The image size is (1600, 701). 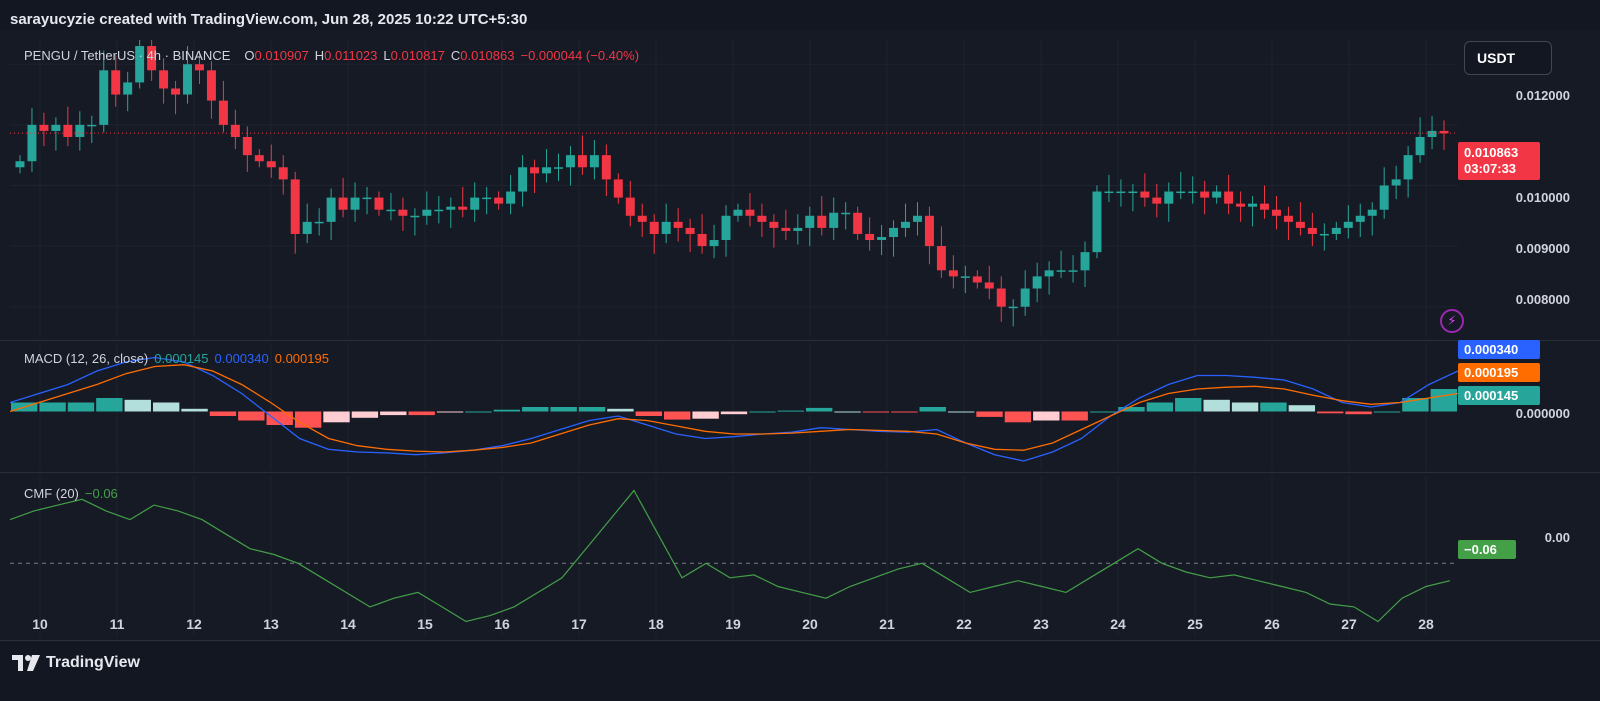 I want to click on lightning-icon: ⚡, so click(x=1452, y=321).